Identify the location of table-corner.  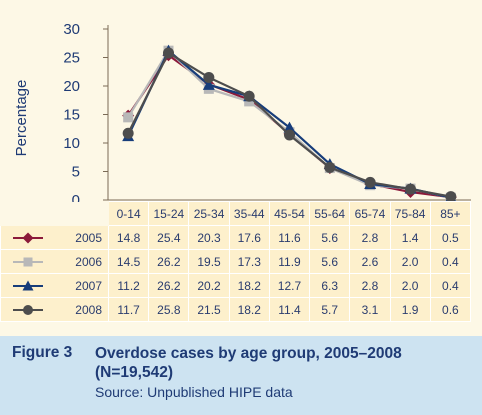
(54, 213).